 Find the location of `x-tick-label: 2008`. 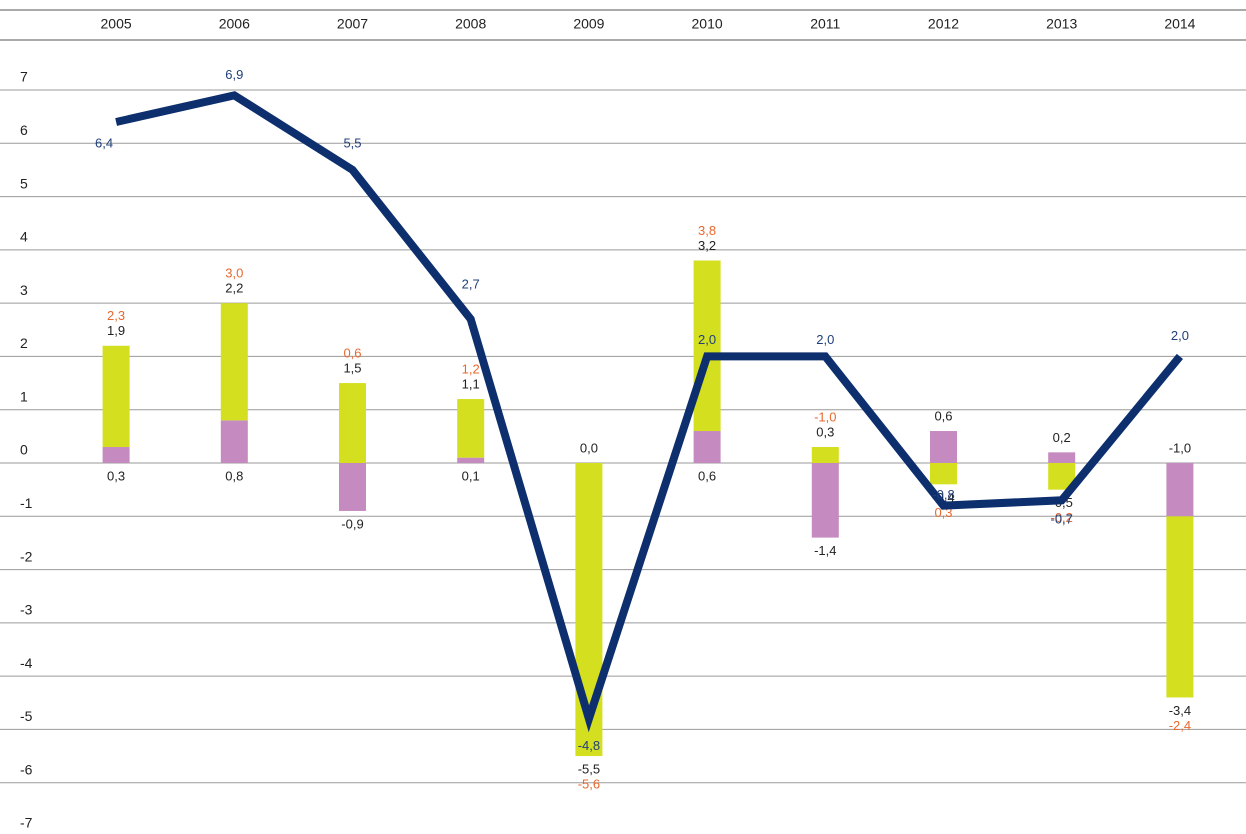

x-tick-label: 2008 is located at coordinates (470, 24).